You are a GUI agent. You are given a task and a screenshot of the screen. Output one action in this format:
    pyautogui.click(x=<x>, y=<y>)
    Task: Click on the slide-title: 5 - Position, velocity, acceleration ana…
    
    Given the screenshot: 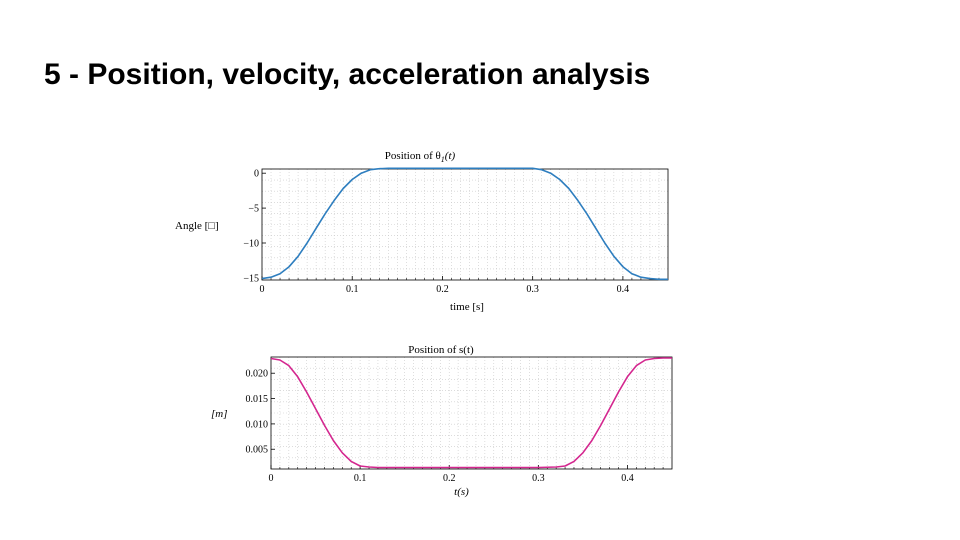 What is the action you would take?
    pyautogui.click(x=347, y=74)
    